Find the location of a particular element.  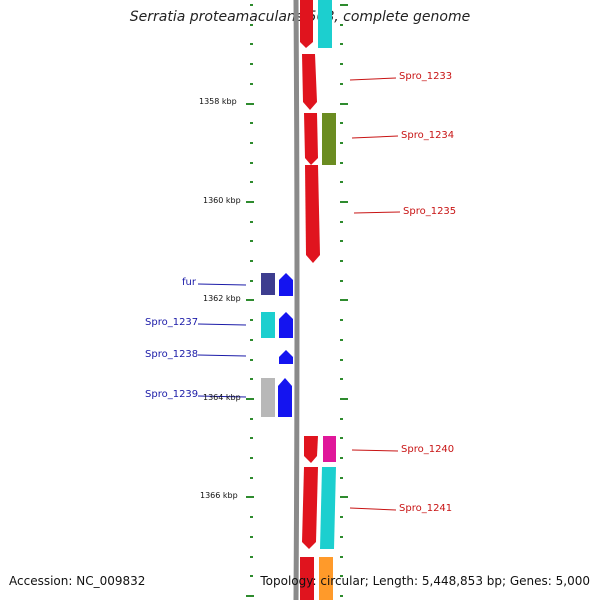

gene-label-spro-1238: Spro_1238 is located at coordinates (172, 354).